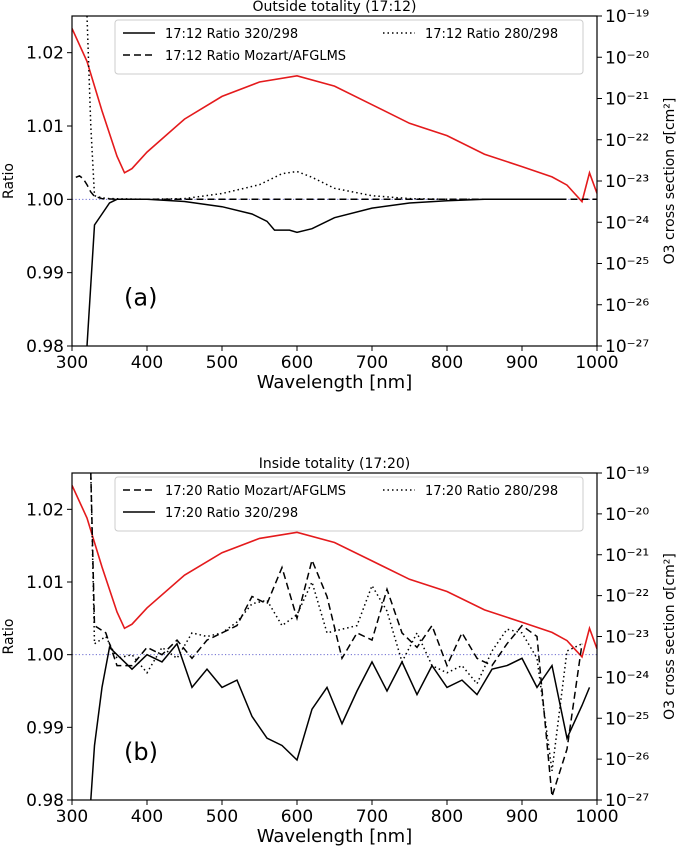  I want to click on legend-entry: 17:12 Ratio 280/298, so click(491, 34).